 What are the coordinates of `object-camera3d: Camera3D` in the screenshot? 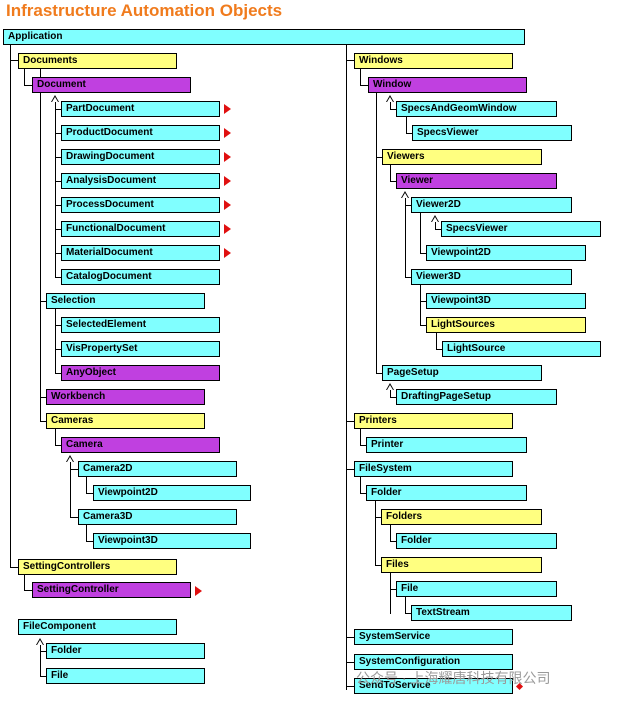 It's located at (157, 517).